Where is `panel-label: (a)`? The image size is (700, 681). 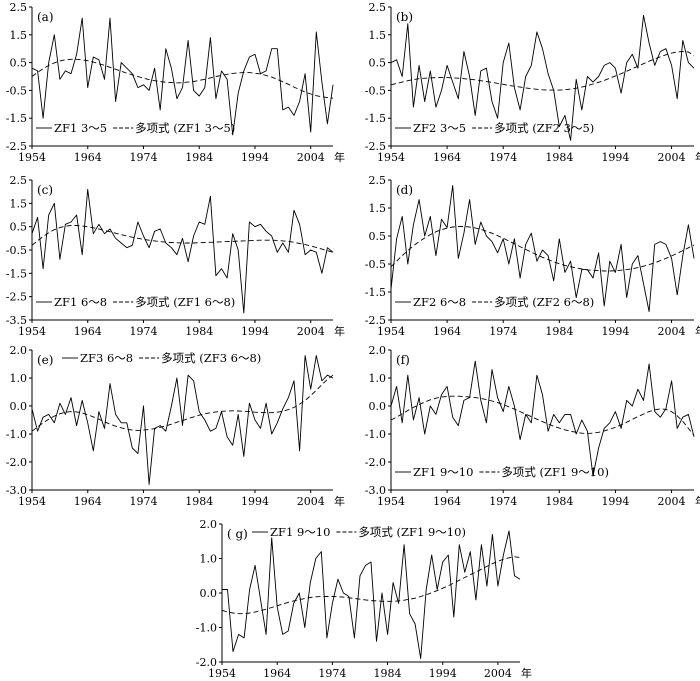 panel-label: (a) is located at coordinates (45, 17).